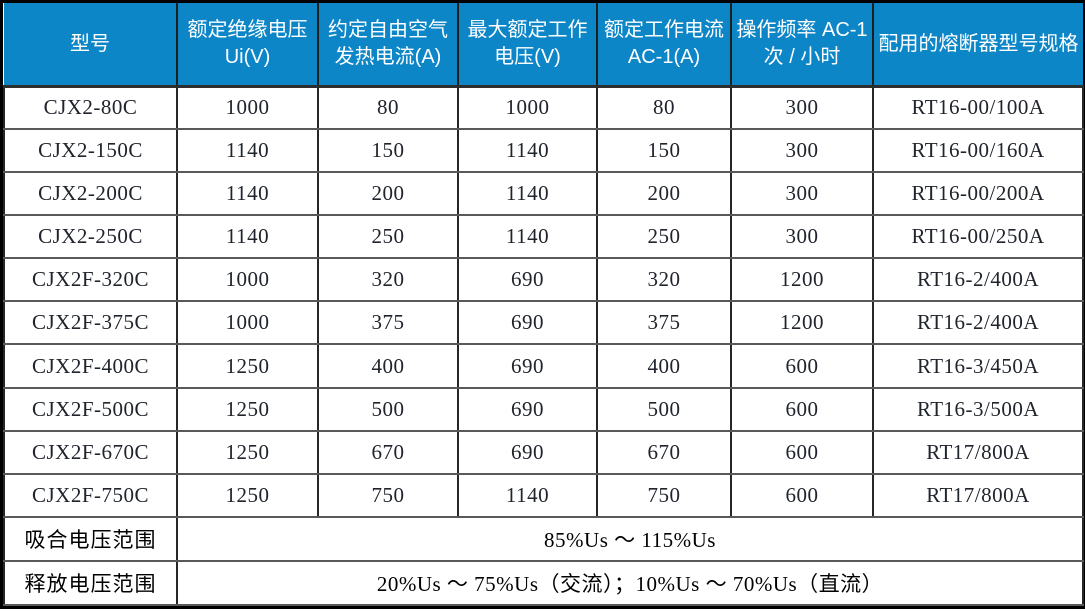 The height and width of the screenshot is (612, 1085). I want to click on footer-value-cell: 85%Us ～ 115%Us, so click(630, 538).